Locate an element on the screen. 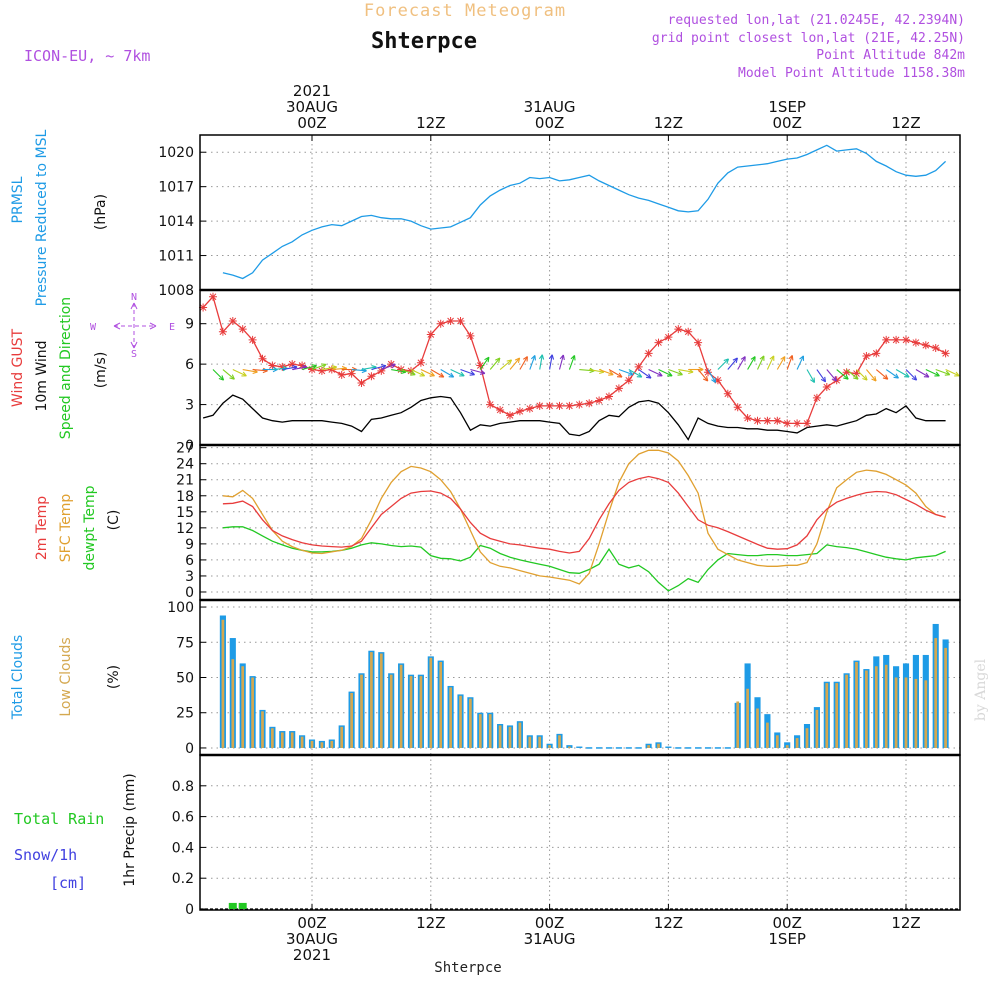 This screenshot has width=1000, height=1000. pressure-panel is located at coordinates (584, 212).